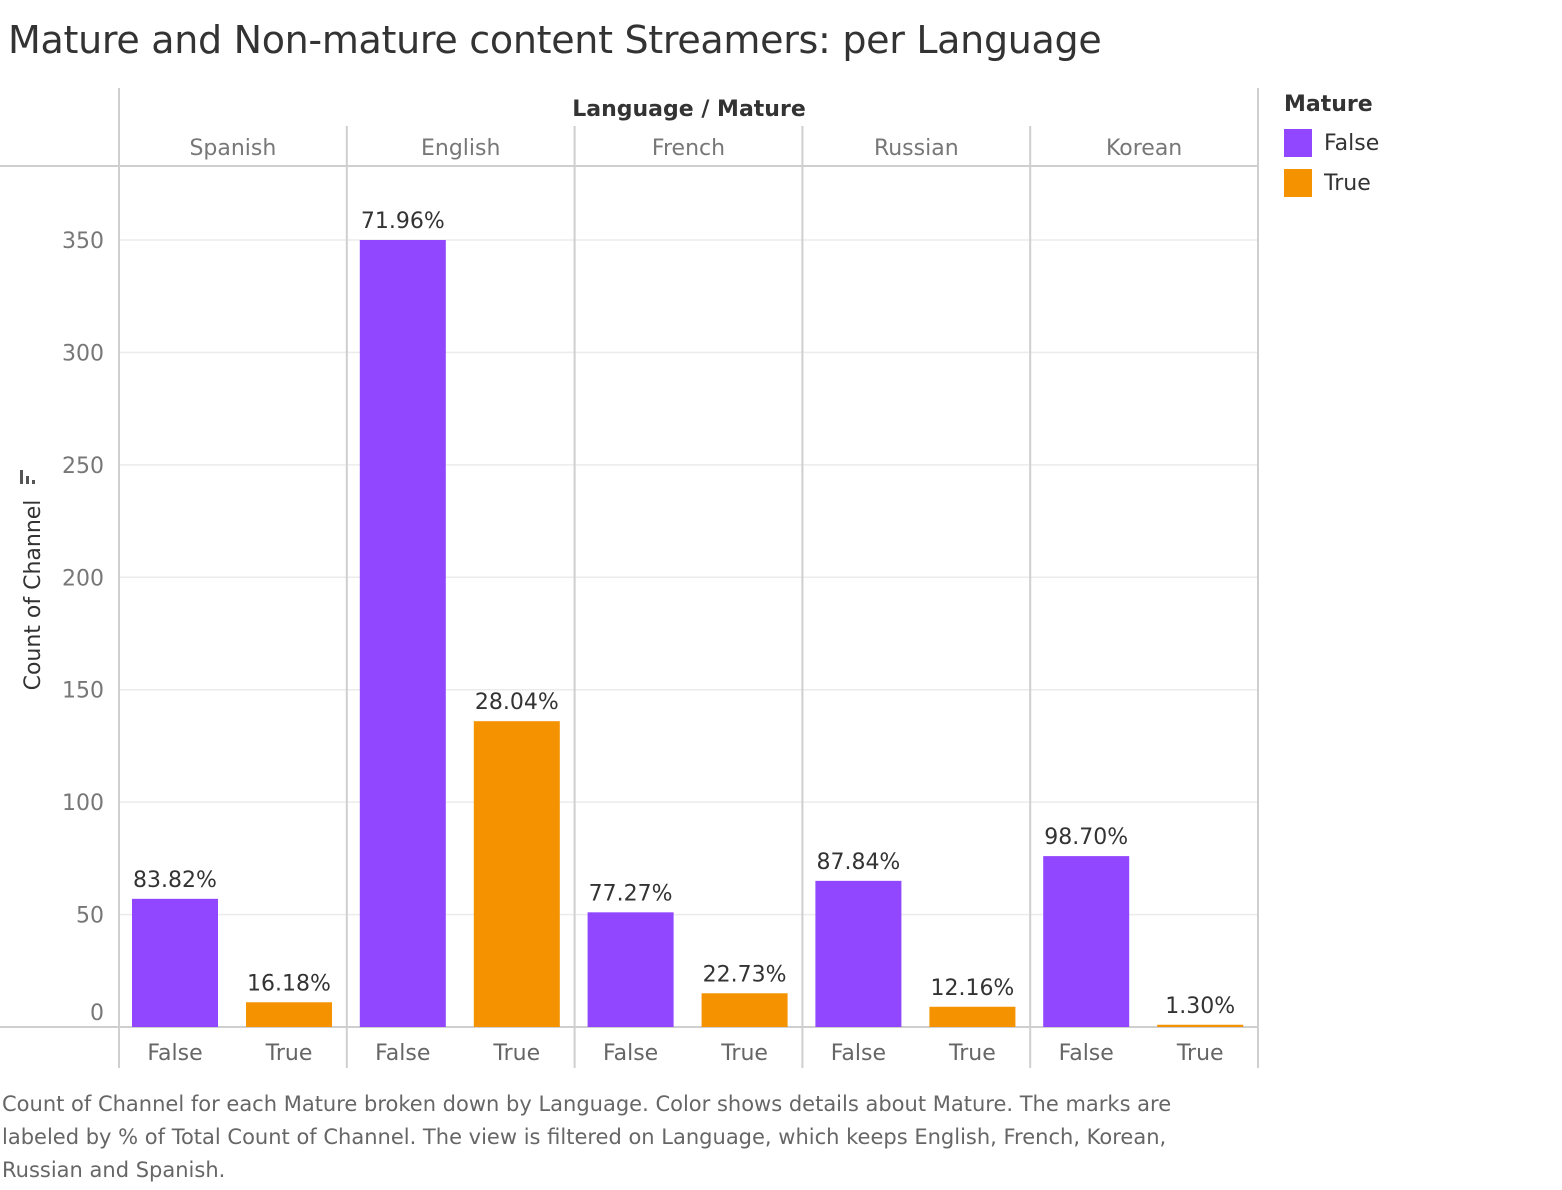 The height and width of the screenshot is (1190, 1562). Describe the element at coordinates (97, 1013) in the screenshot. I see `y-tick-label: 0` at that location.